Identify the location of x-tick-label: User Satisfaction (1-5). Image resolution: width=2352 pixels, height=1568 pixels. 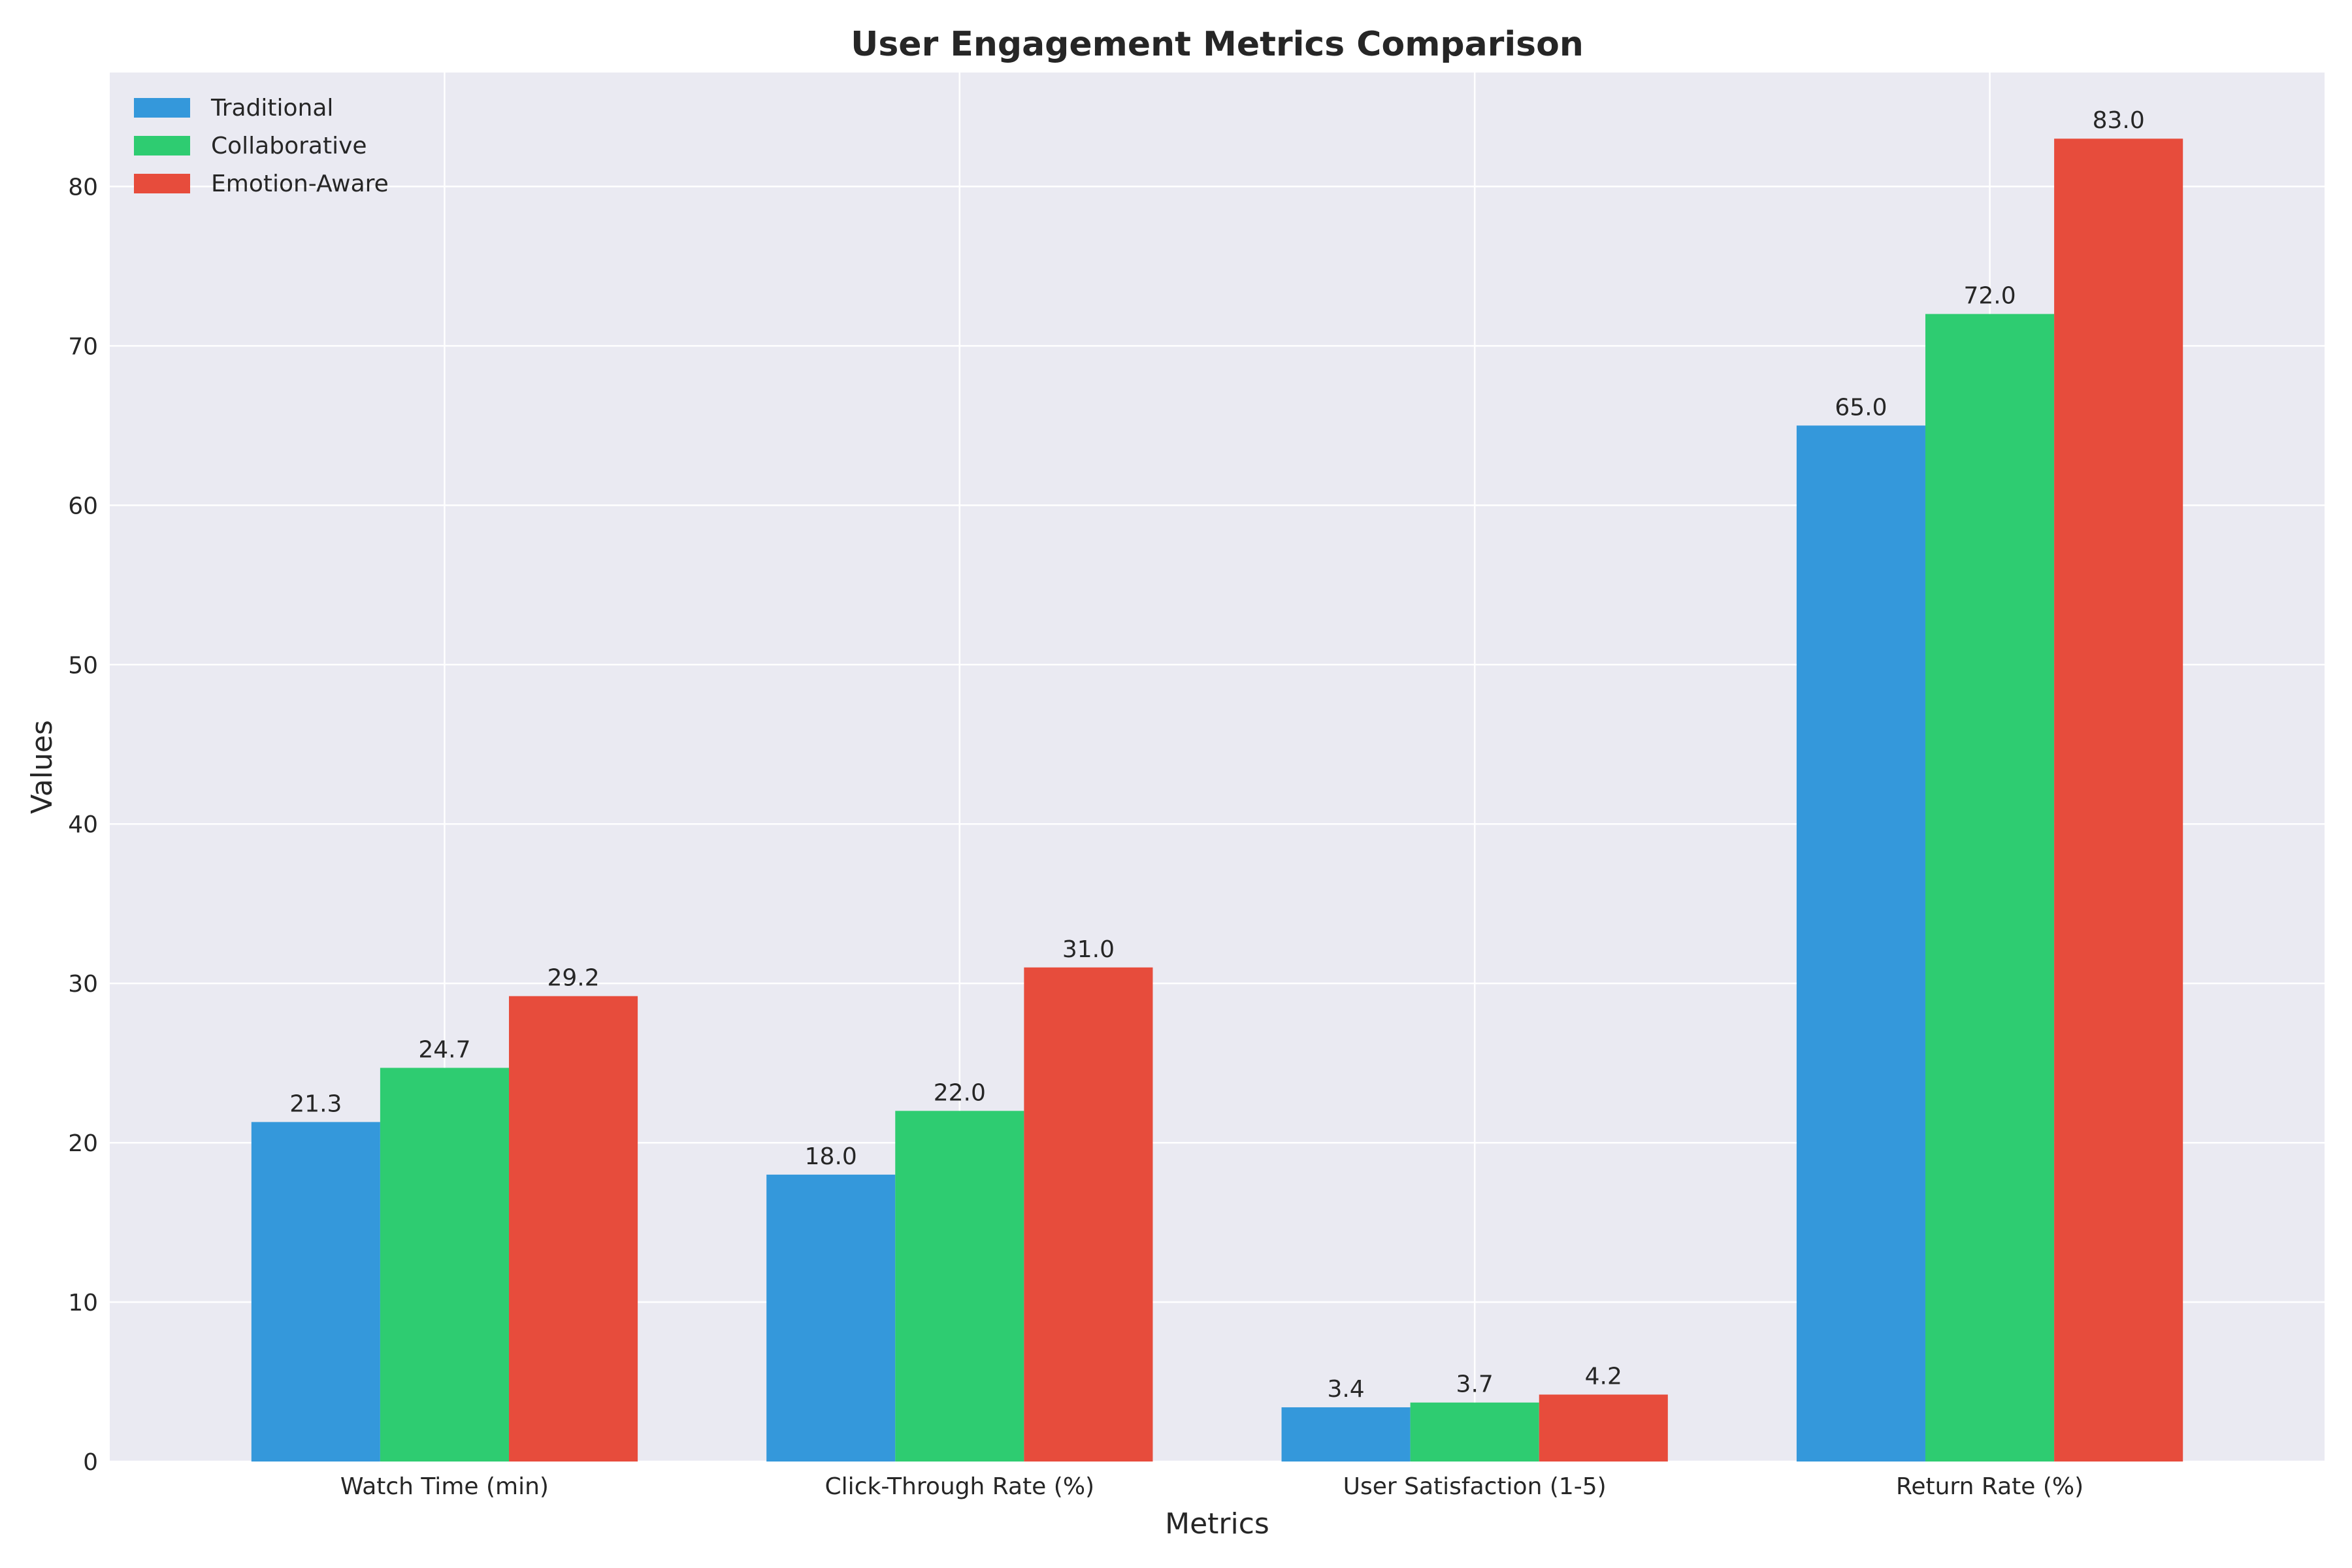
(1475, 1486).